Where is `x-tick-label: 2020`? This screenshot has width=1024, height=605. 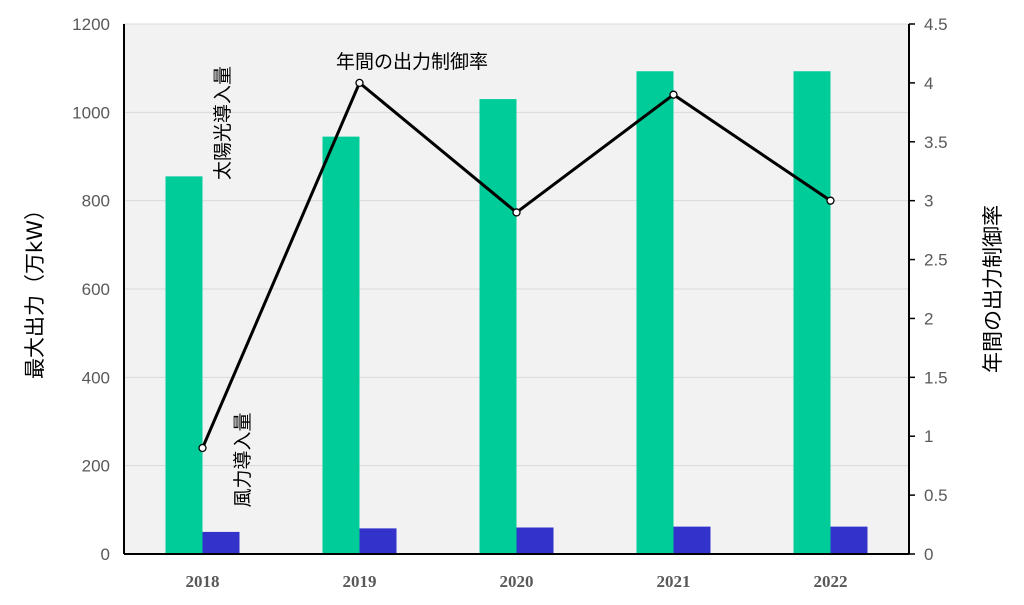 x-tick-label: 2020 is located at coordinates (517, 581).